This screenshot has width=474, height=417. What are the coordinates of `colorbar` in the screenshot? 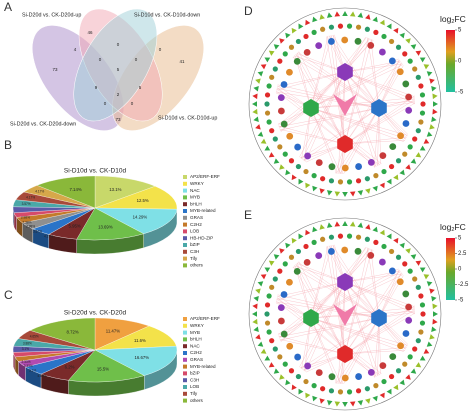 It's located at (450, 61).